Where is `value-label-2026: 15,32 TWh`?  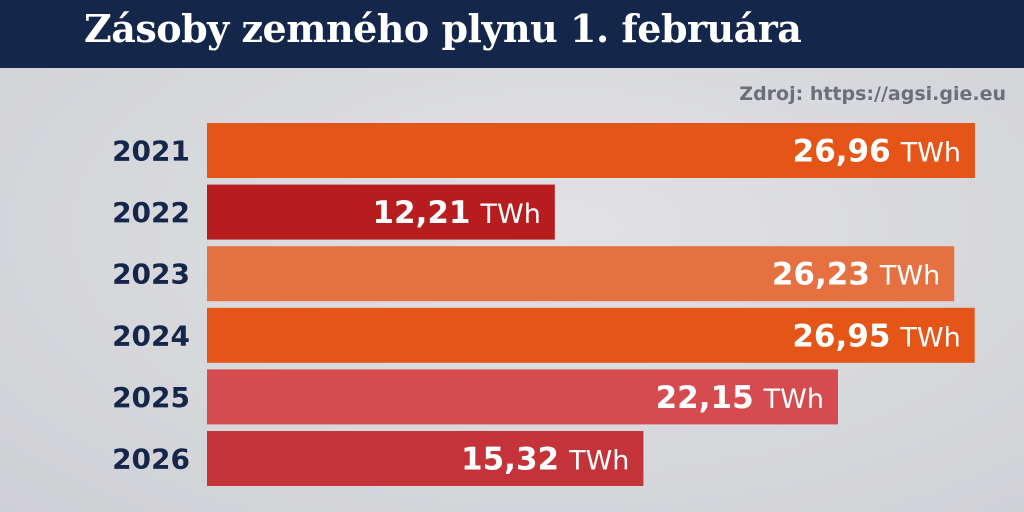 value-label-2026: 15,32 TWh is located at coordinates (545, 460).